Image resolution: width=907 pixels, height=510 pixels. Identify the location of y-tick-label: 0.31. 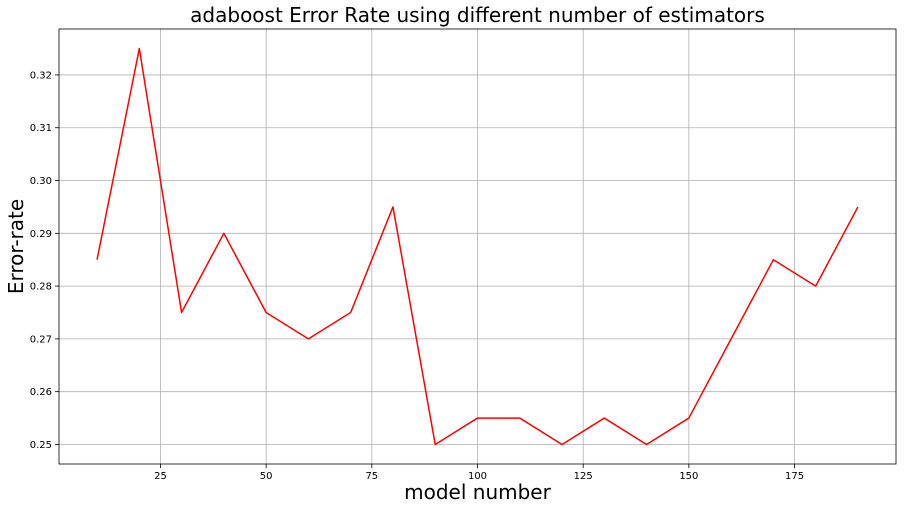
(41, 128).